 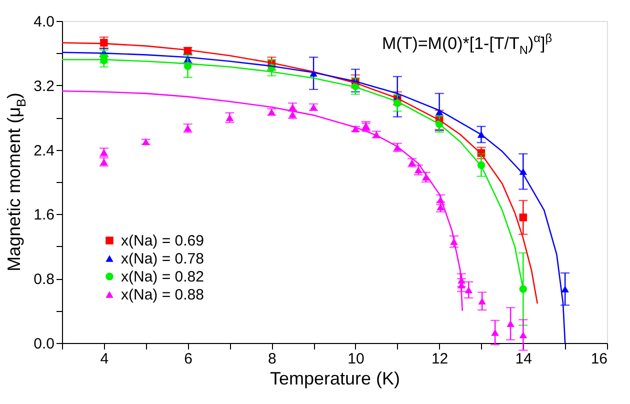 What do you see at coordinates (44, 151) in the screenshot?
I see `y-tick-label: 2.4` at bounding box center [44, 151].